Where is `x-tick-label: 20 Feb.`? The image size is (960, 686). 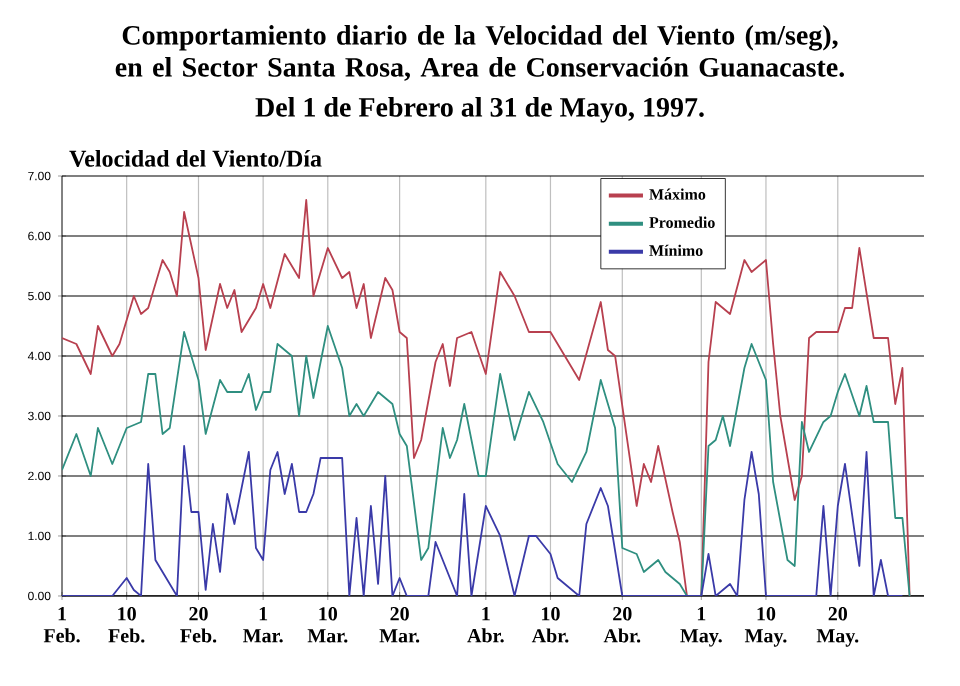
x-tick-label: 20 Feb. is located at coordinates (198, 625).